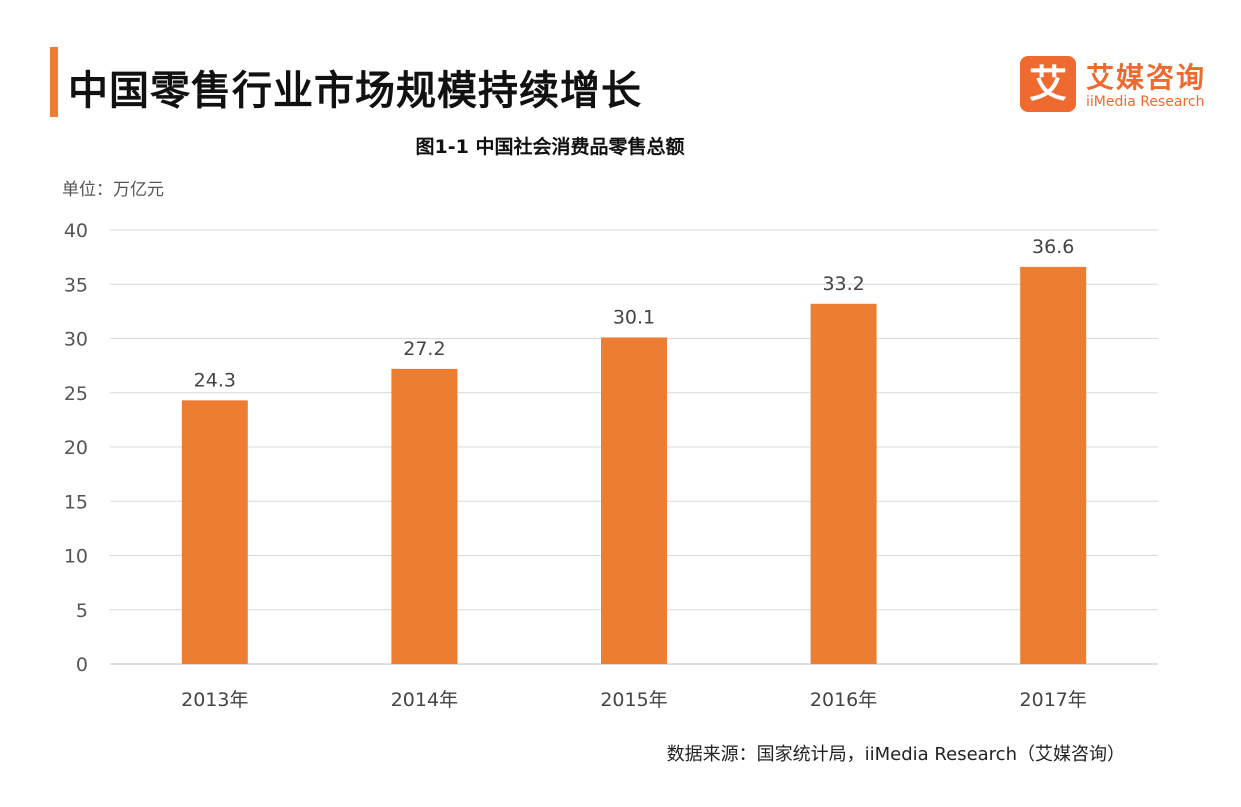 The image size is (1241, 807). I want to click on brand-logo: 艾 艾媒咨询 iiMedia Research, so click(1120, 85).